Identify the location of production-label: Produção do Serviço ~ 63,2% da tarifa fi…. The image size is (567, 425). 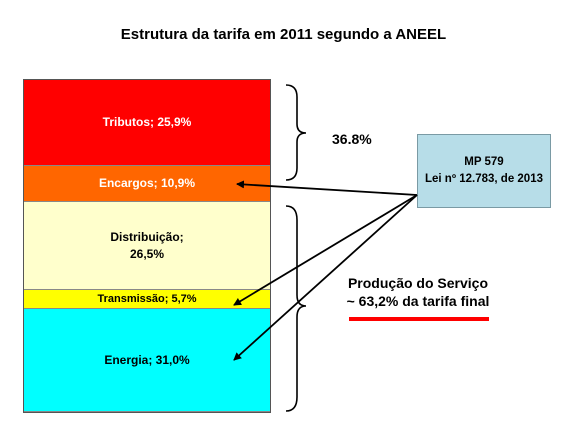
(418, 292).